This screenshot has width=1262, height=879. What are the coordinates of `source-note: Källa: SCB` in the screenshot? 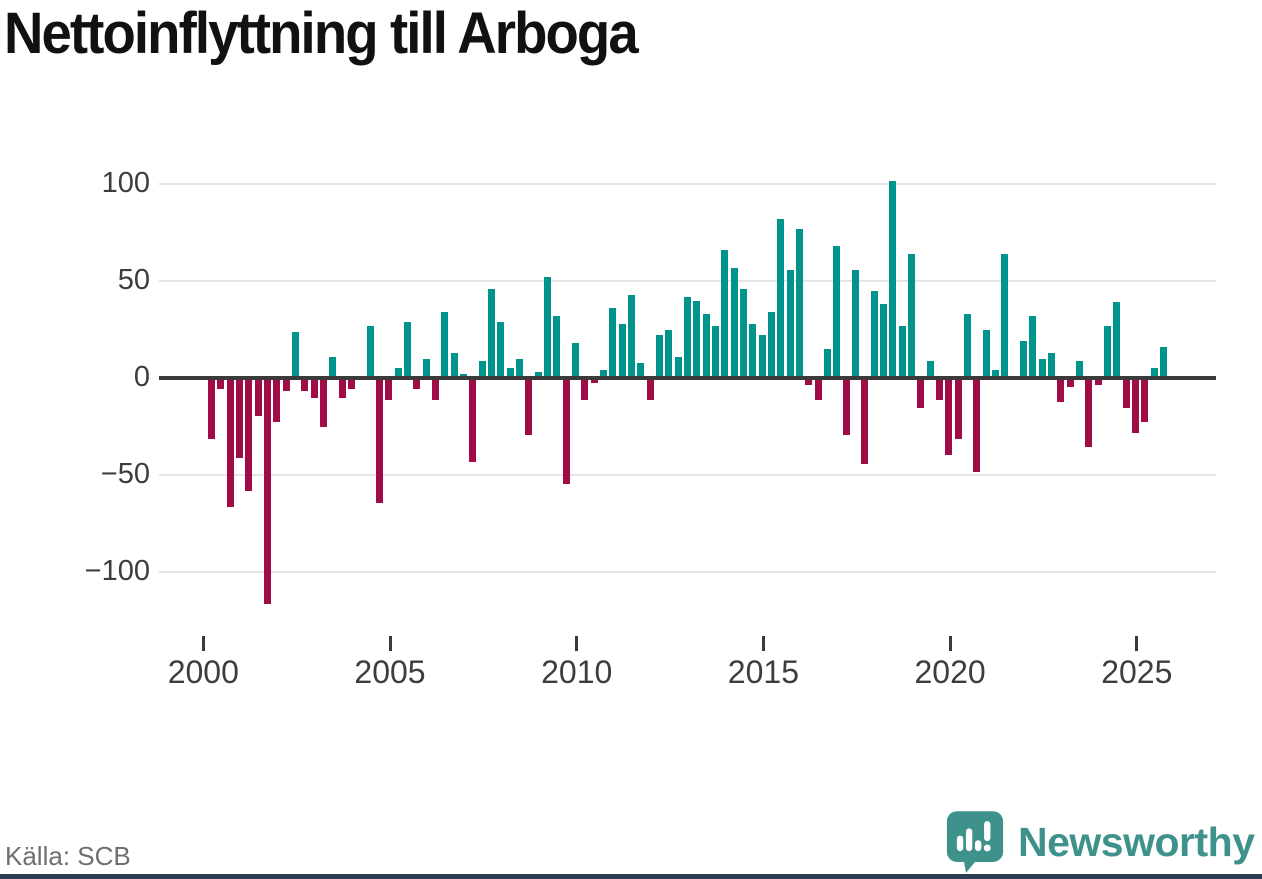 It's located at (68, 856).